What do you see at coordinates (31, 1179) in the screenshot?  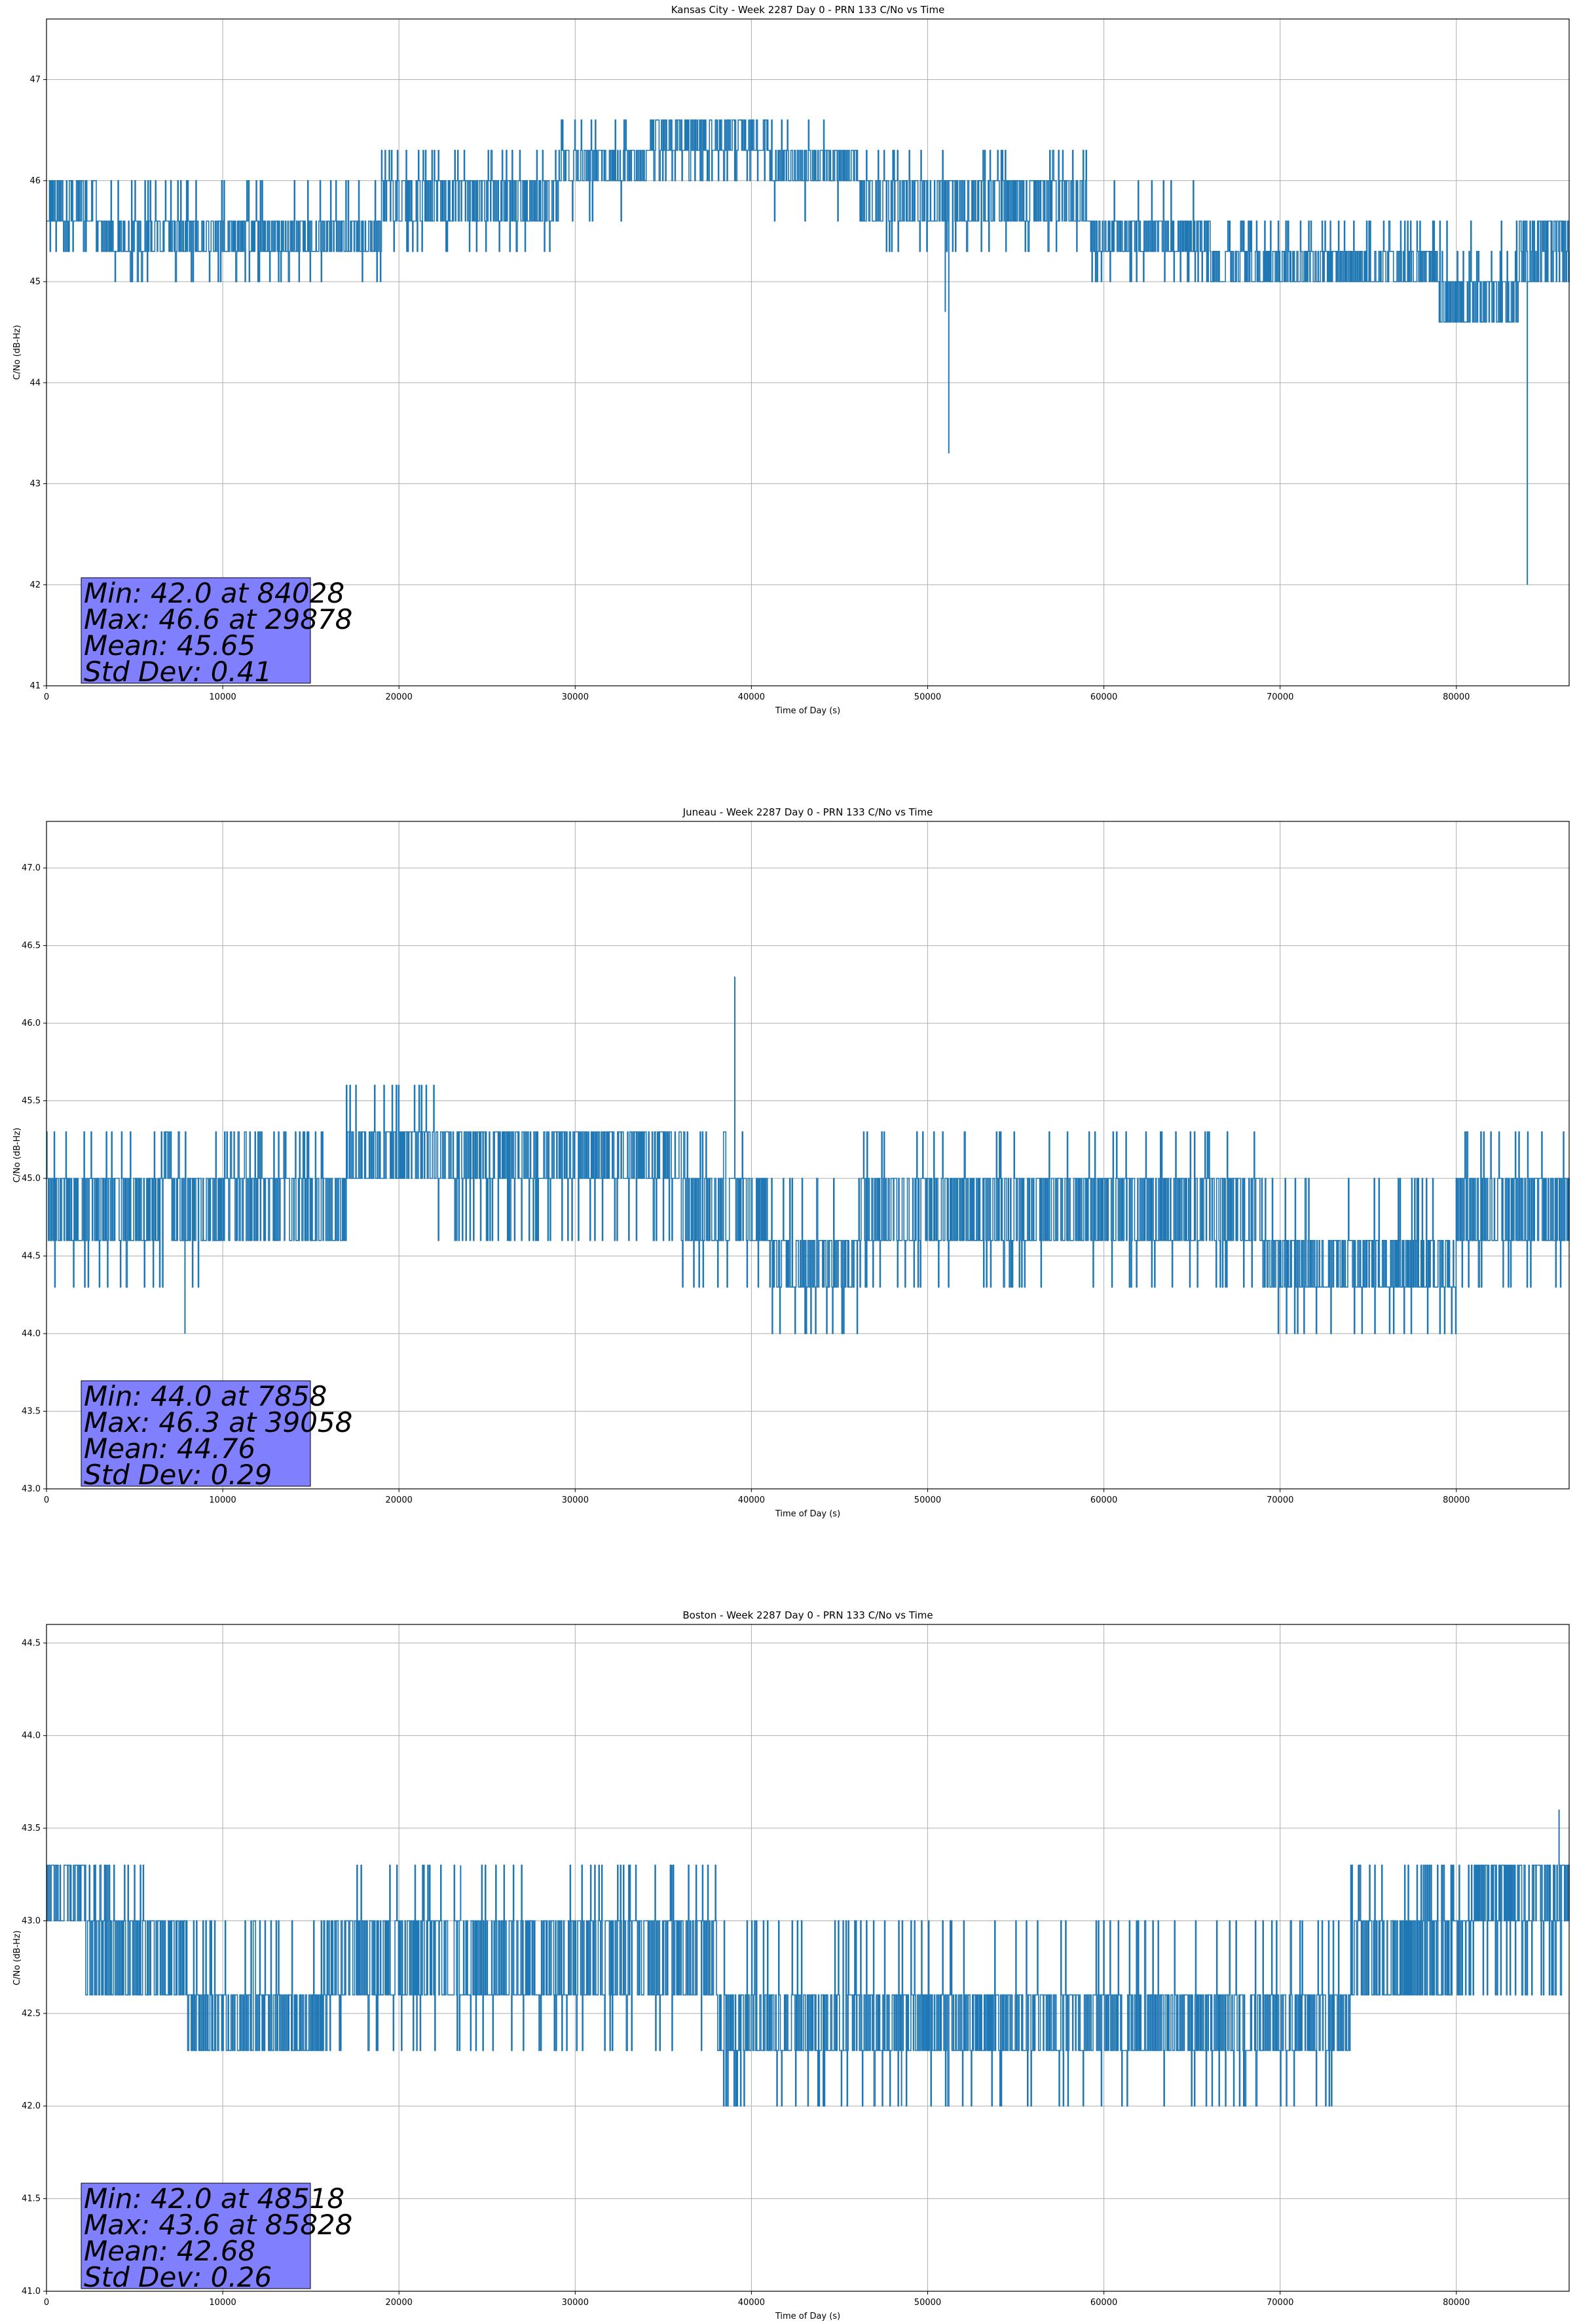 I see `y-tick-label: 45.0` at bounding box center [31, 1179].